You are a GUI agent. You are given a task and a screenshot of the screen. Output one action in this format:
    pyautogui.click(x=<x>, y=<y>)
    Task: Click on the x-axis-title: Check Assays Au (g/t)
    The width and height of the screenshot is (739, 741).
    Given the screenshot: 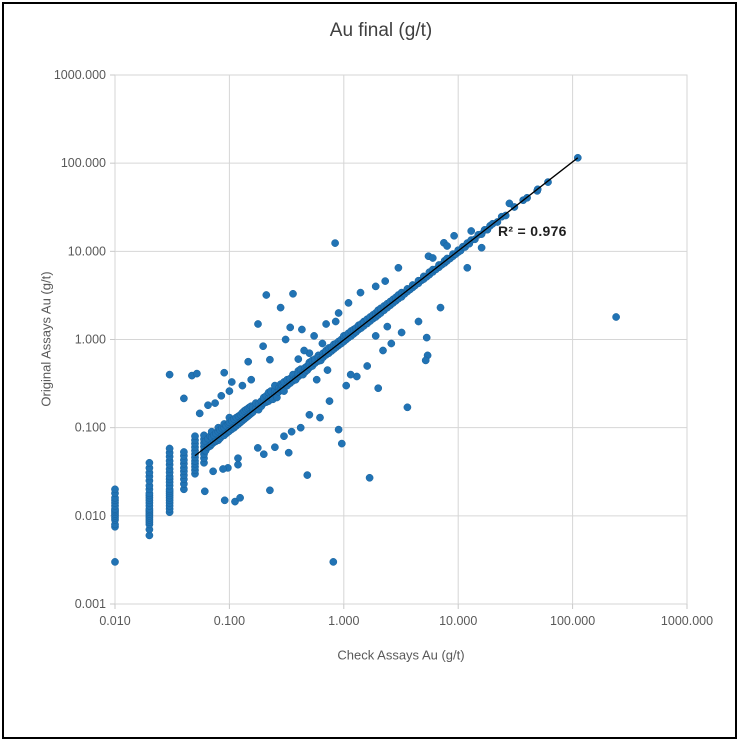 What is the action you would take?
    pyautogui.click(x=401, y=655)
    